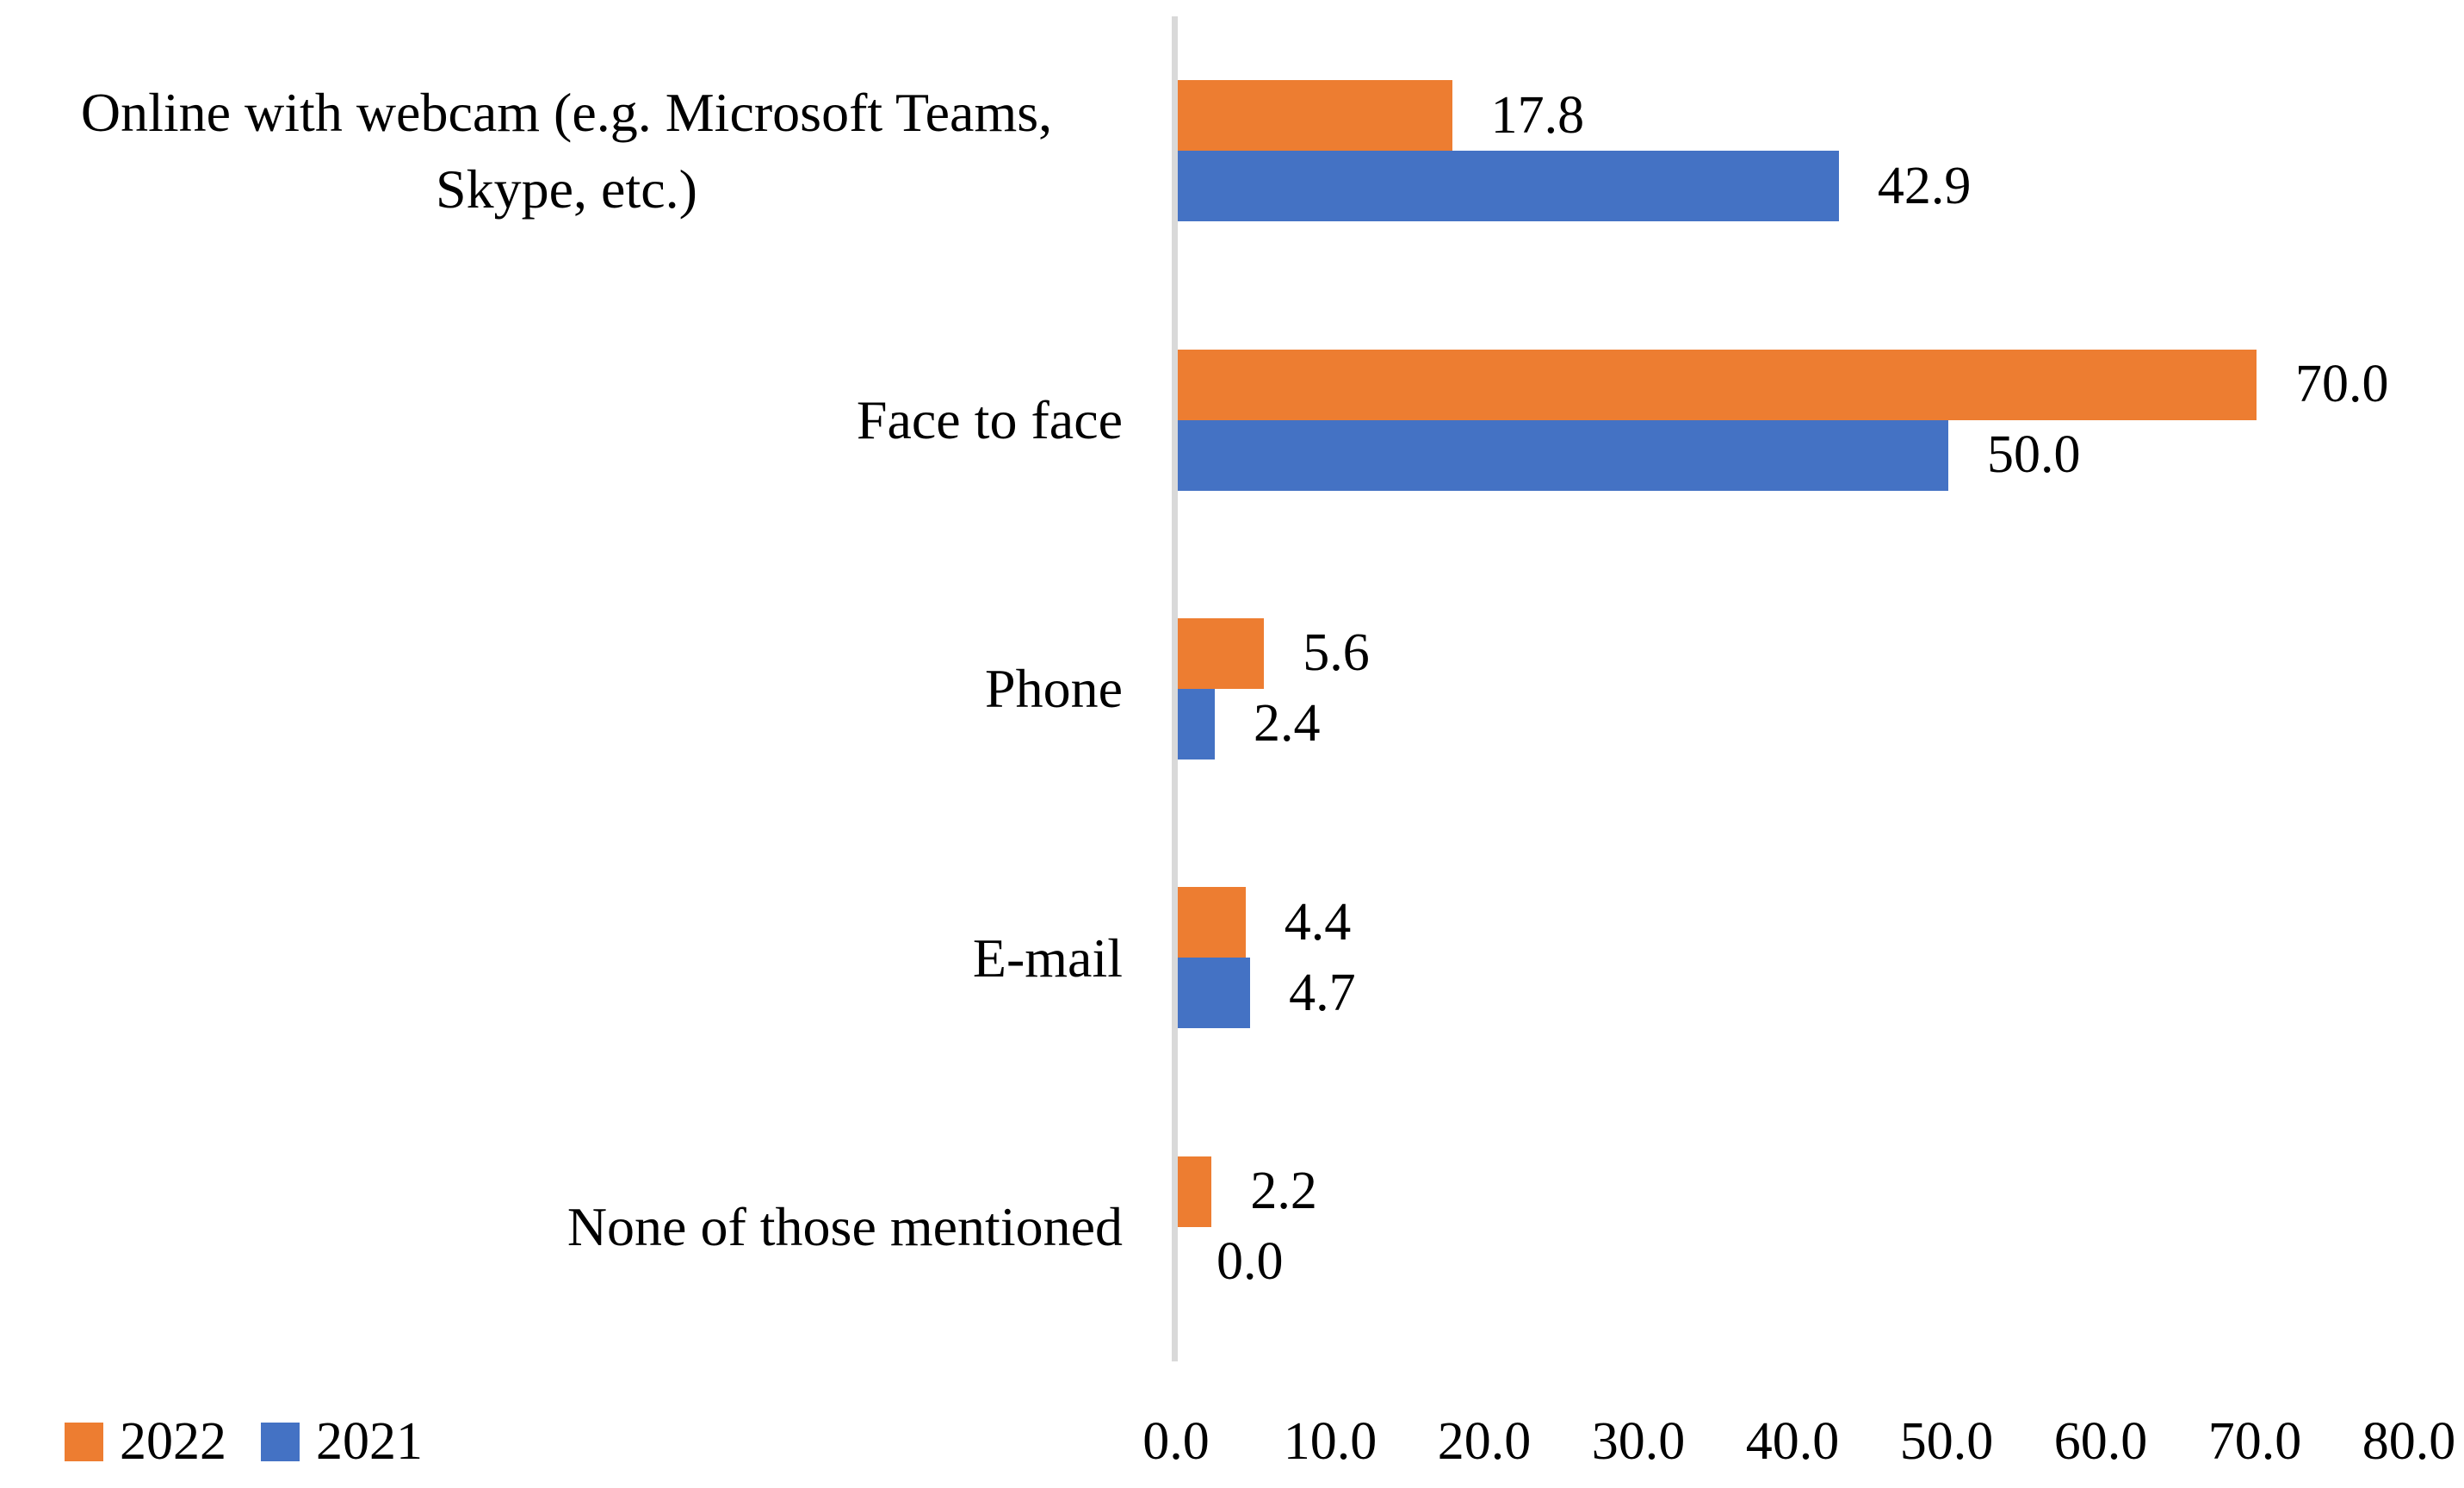 Image resolution: width=2464 pixels, height=1488 pixels. What do you see at coordinates (2034, 455) in the screenshot?
I see `value-label-2021: 50.0` at bounding box center [2034, 455].